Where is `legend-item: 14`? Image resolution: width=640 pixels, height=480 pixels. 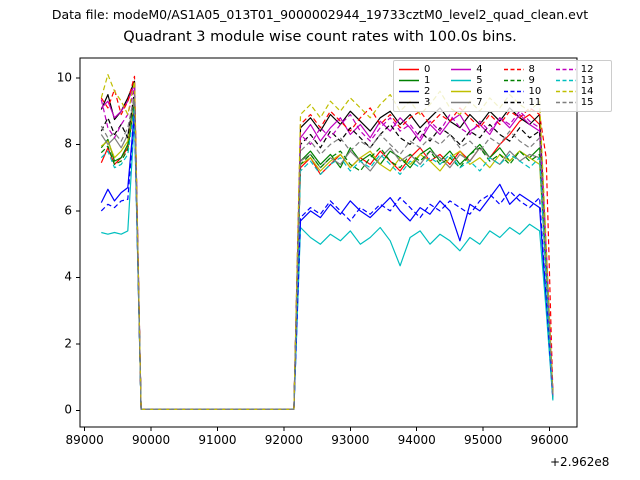 legend-item: 14 is located at coordinates (580, 91).